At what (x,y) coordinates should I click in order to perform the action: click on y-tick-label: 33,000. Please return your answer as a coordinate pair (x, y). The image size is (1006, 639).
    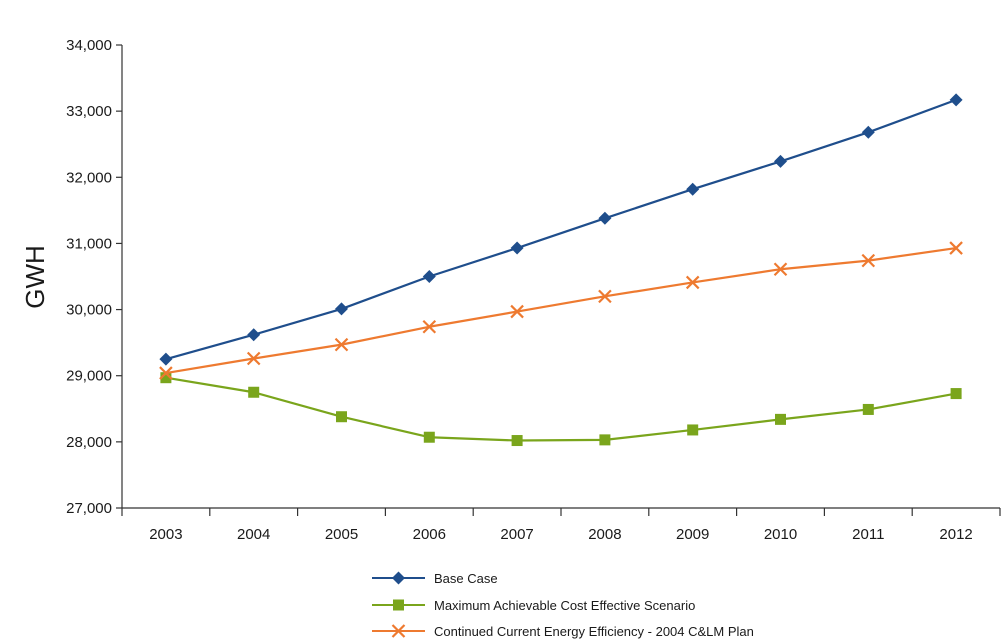
    Looking at the image, I should click on (89, 111).